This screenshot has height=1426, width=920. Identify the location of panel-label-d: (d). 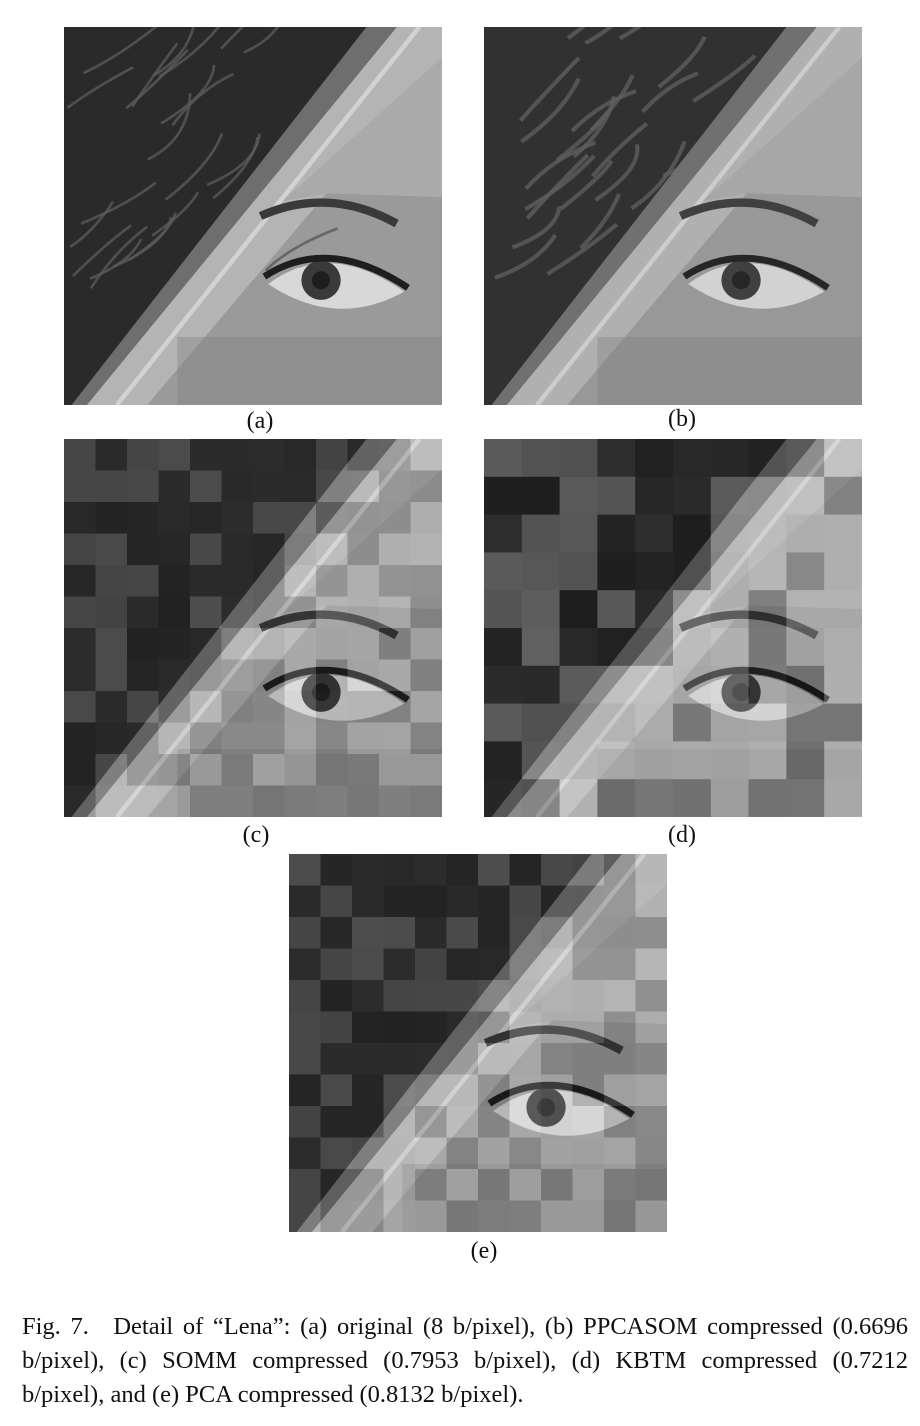
(682, 835).